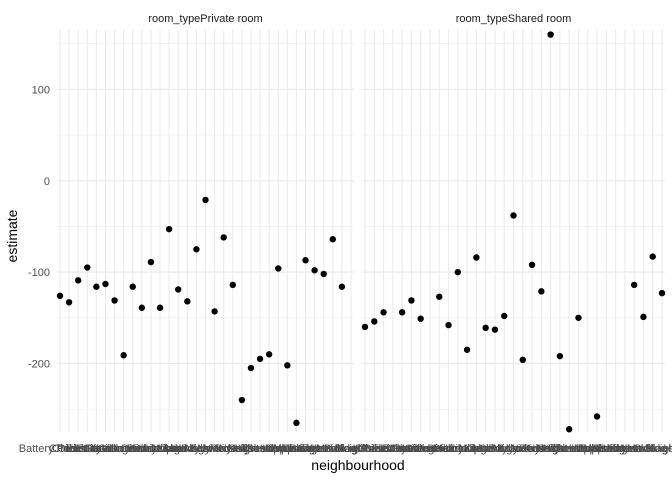  Describe the element at coordinates (39, 273) in the screenshot. I see `y-tick-label: -100` at that location.